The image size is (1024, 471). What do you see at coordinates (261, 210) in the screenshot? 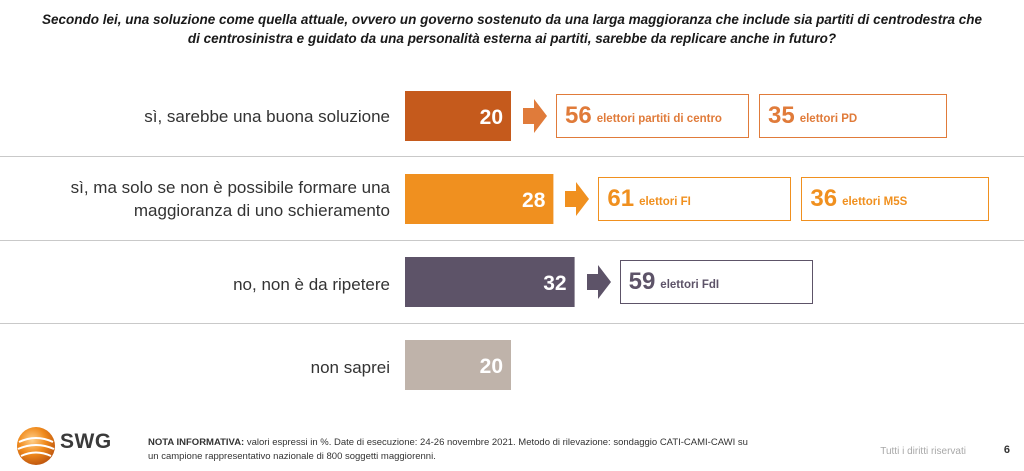
I see `category-label-line: maggioranza di uno schieramento` at bounding box center [261, 210].